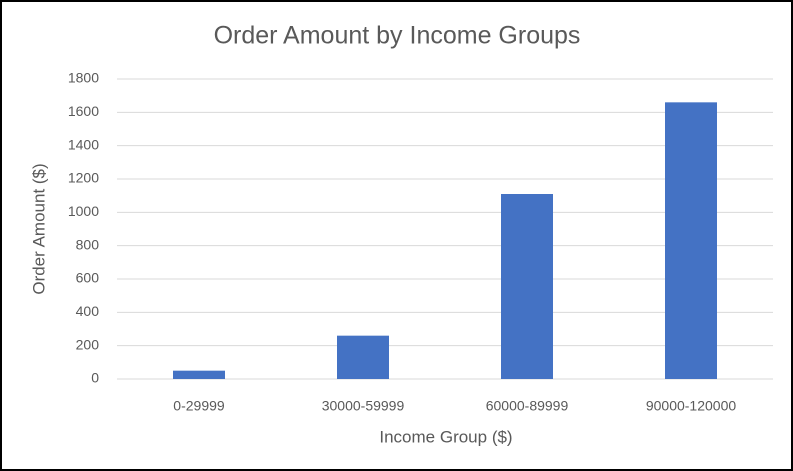 The height and width of the screenshot is (471, 793). I want to click on x-tick-label: 0-29999, so click(199, 406).